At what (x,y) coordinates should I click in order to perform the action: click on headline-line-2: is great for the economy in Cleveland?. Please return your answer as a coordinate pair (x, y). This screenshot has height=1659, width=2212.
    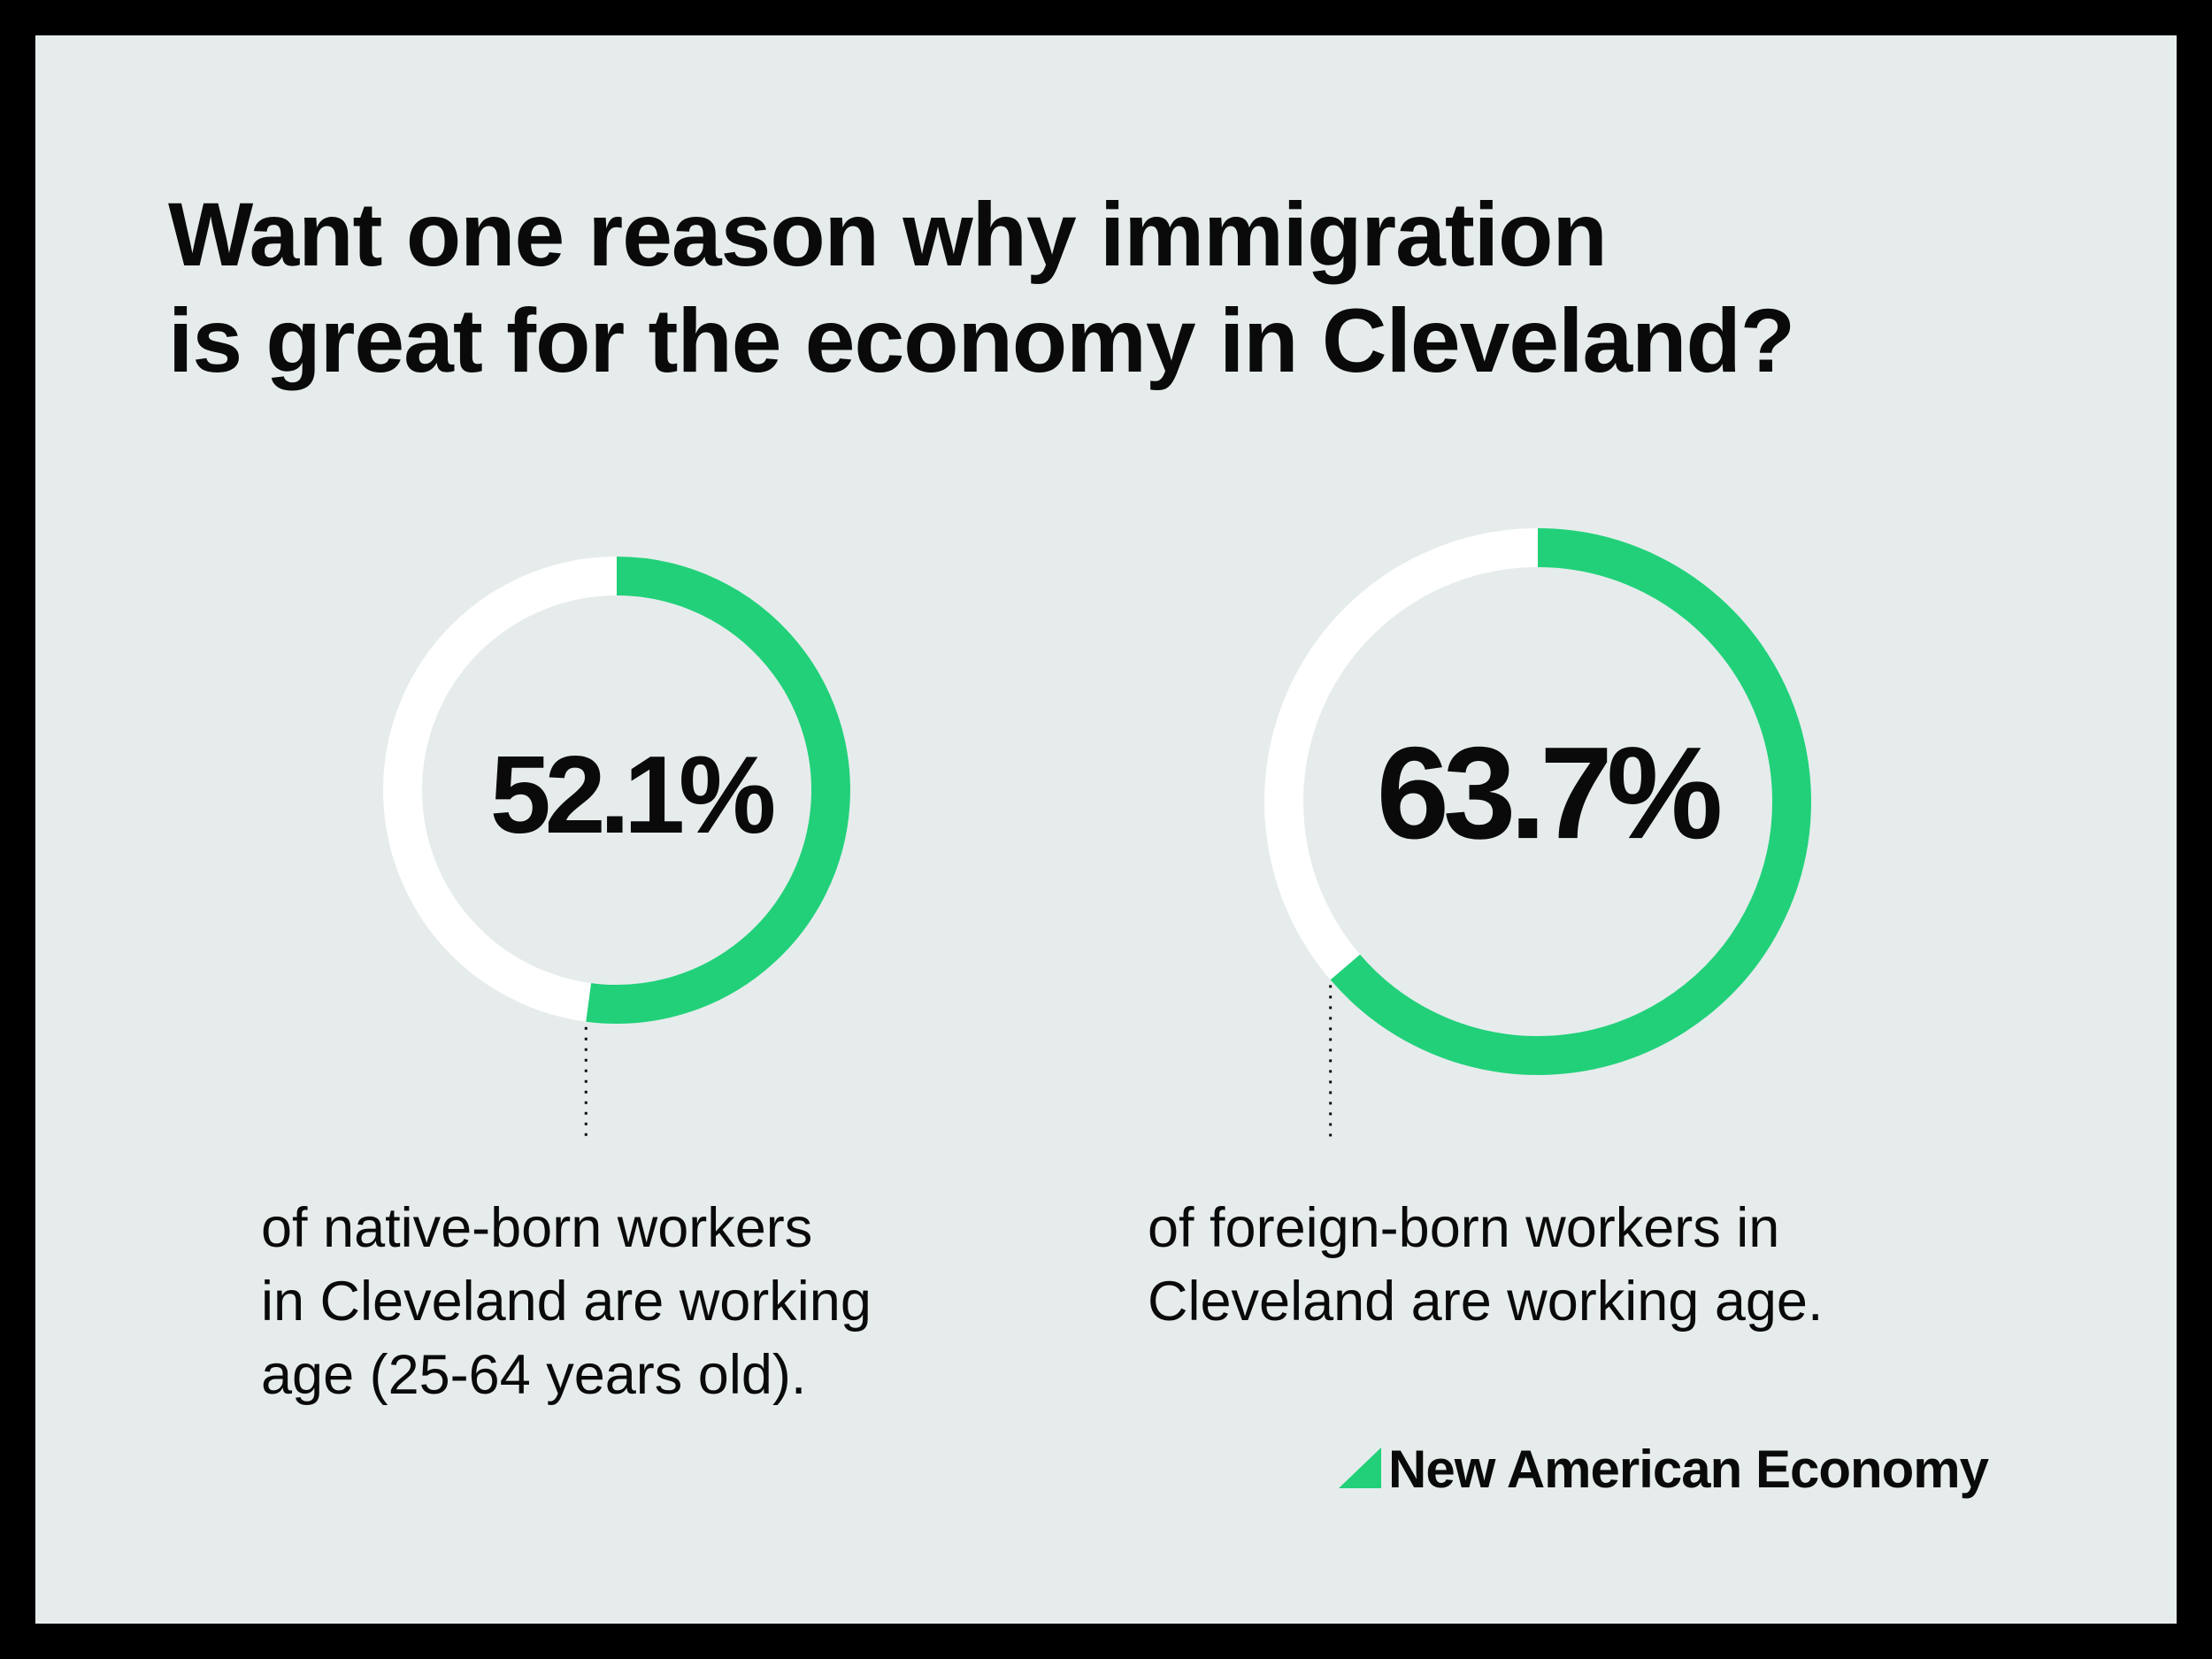
    Looking at the image, I should click on (982, 341).